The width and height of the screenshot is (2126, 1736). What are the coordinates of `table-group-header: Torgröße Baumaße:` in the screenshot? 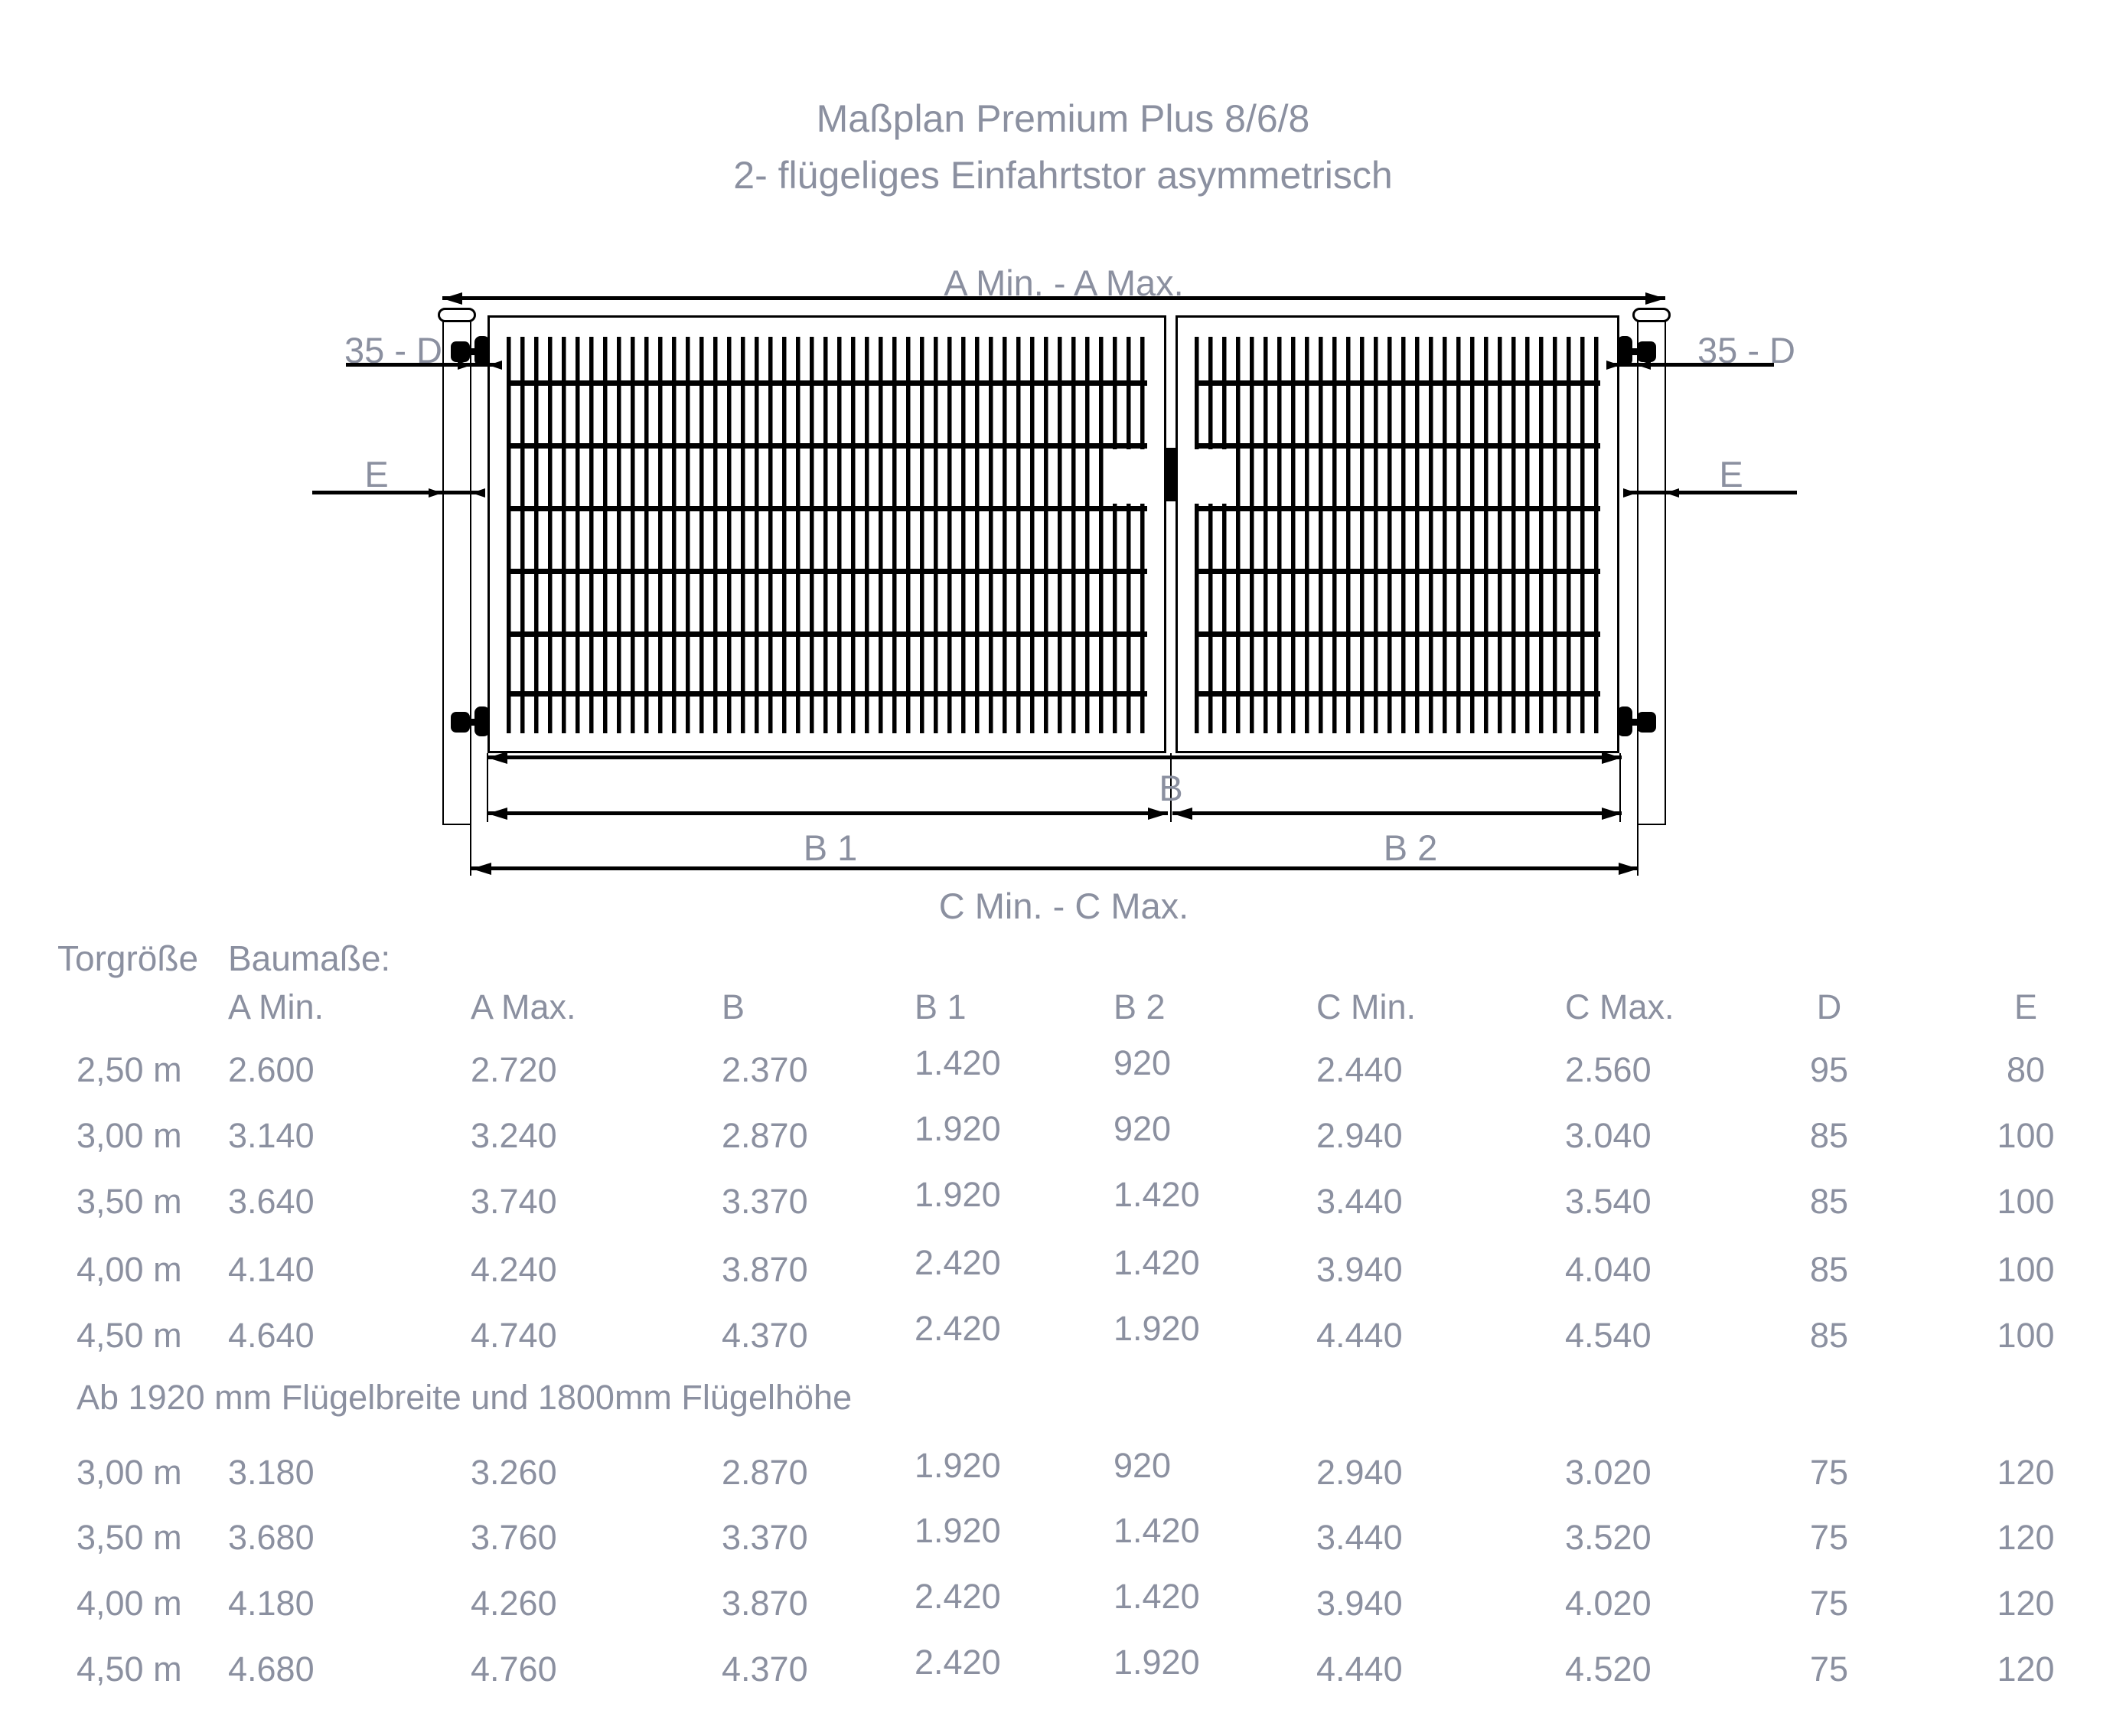 It's located at (1063, 959).